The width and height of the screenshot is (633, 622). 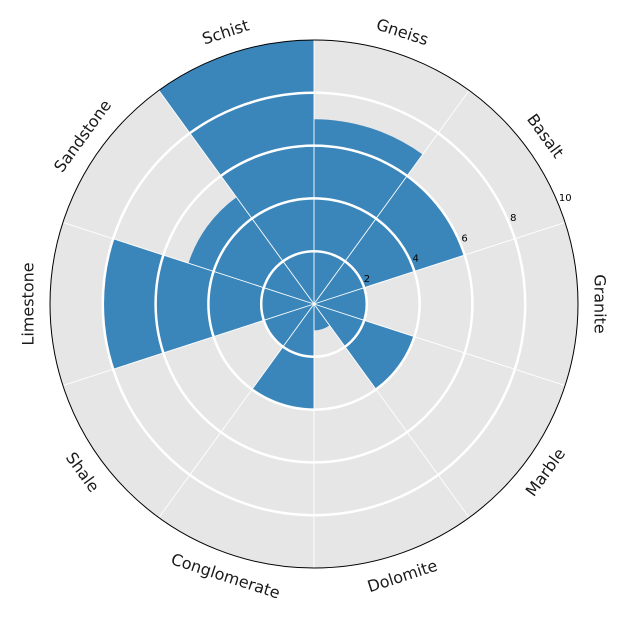 I want to click on bar-conglomerate, so click(x=282, y=357).